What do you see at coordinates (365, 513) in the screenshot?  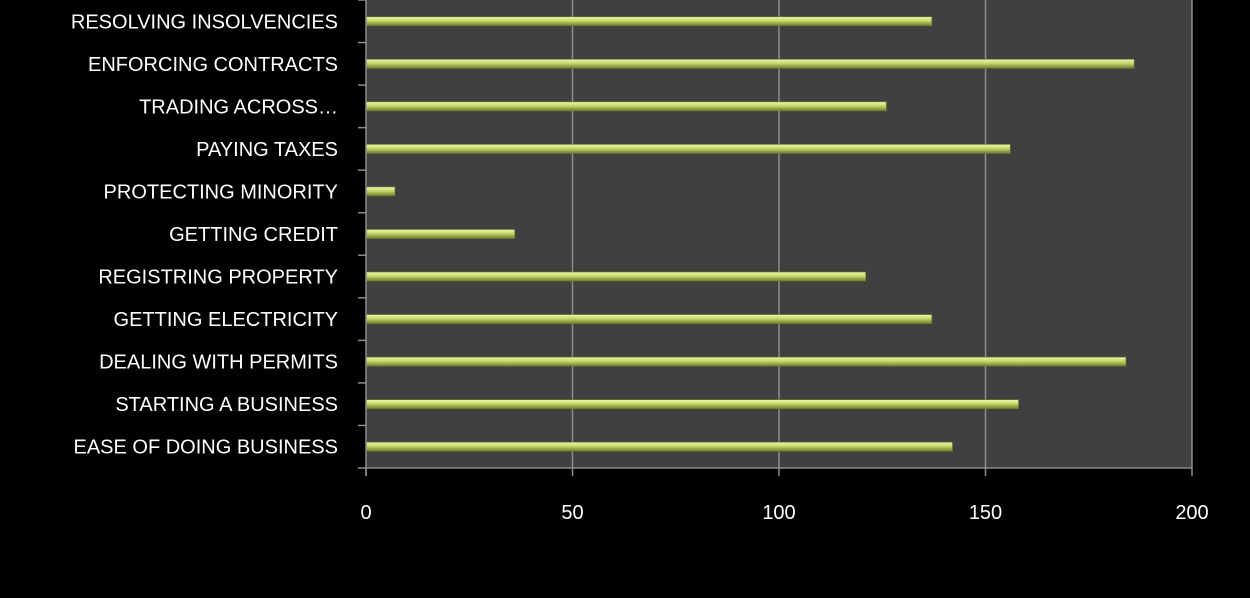 I see `x-tick-label: 0` at bounding box center [365, 513].